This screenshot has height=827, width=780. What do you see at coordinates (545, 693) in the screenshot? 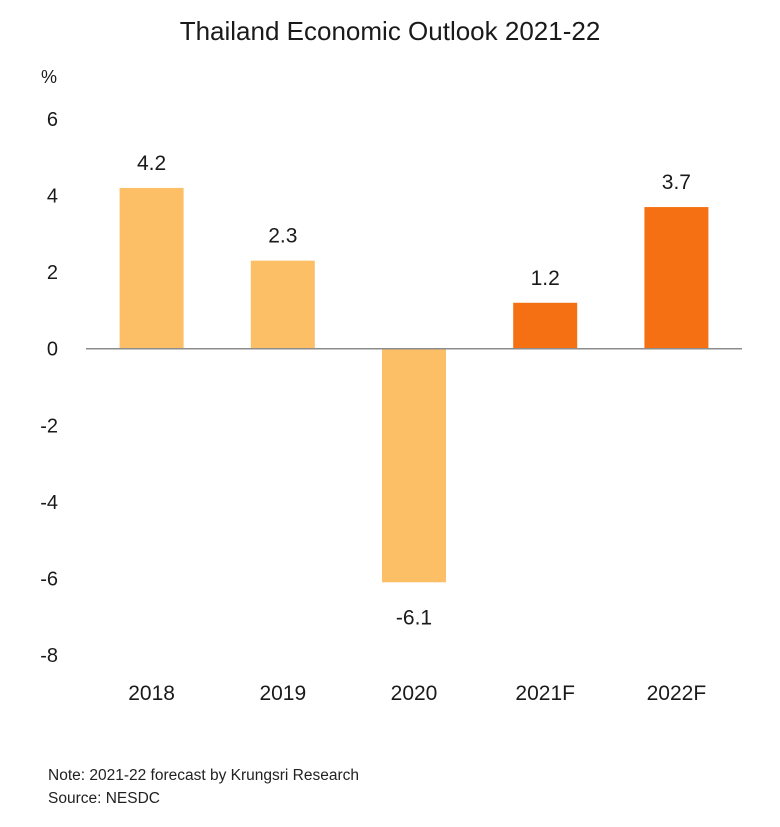
I see `x-tick-label: 2021F` at bounding box center [545, 693].